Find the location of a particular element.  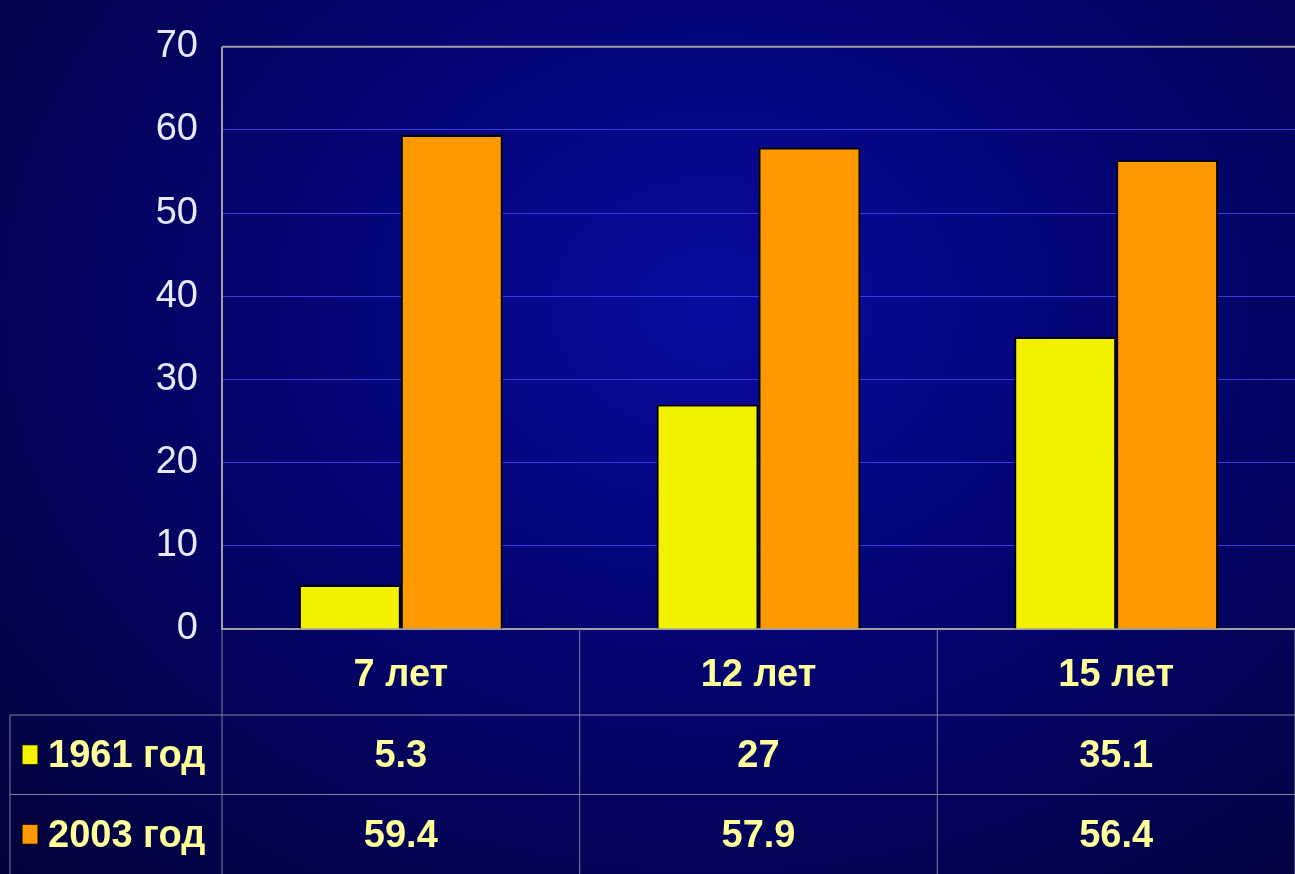

data-label: 5.3 is located at coordinates (401, 754).